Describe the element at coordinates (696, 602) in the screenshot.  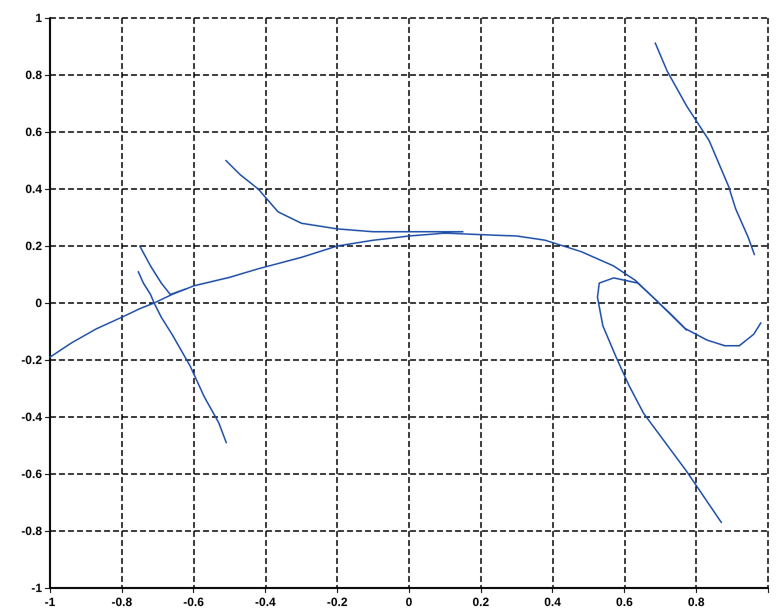
I see `x-tick-label: 0.8` at that location.